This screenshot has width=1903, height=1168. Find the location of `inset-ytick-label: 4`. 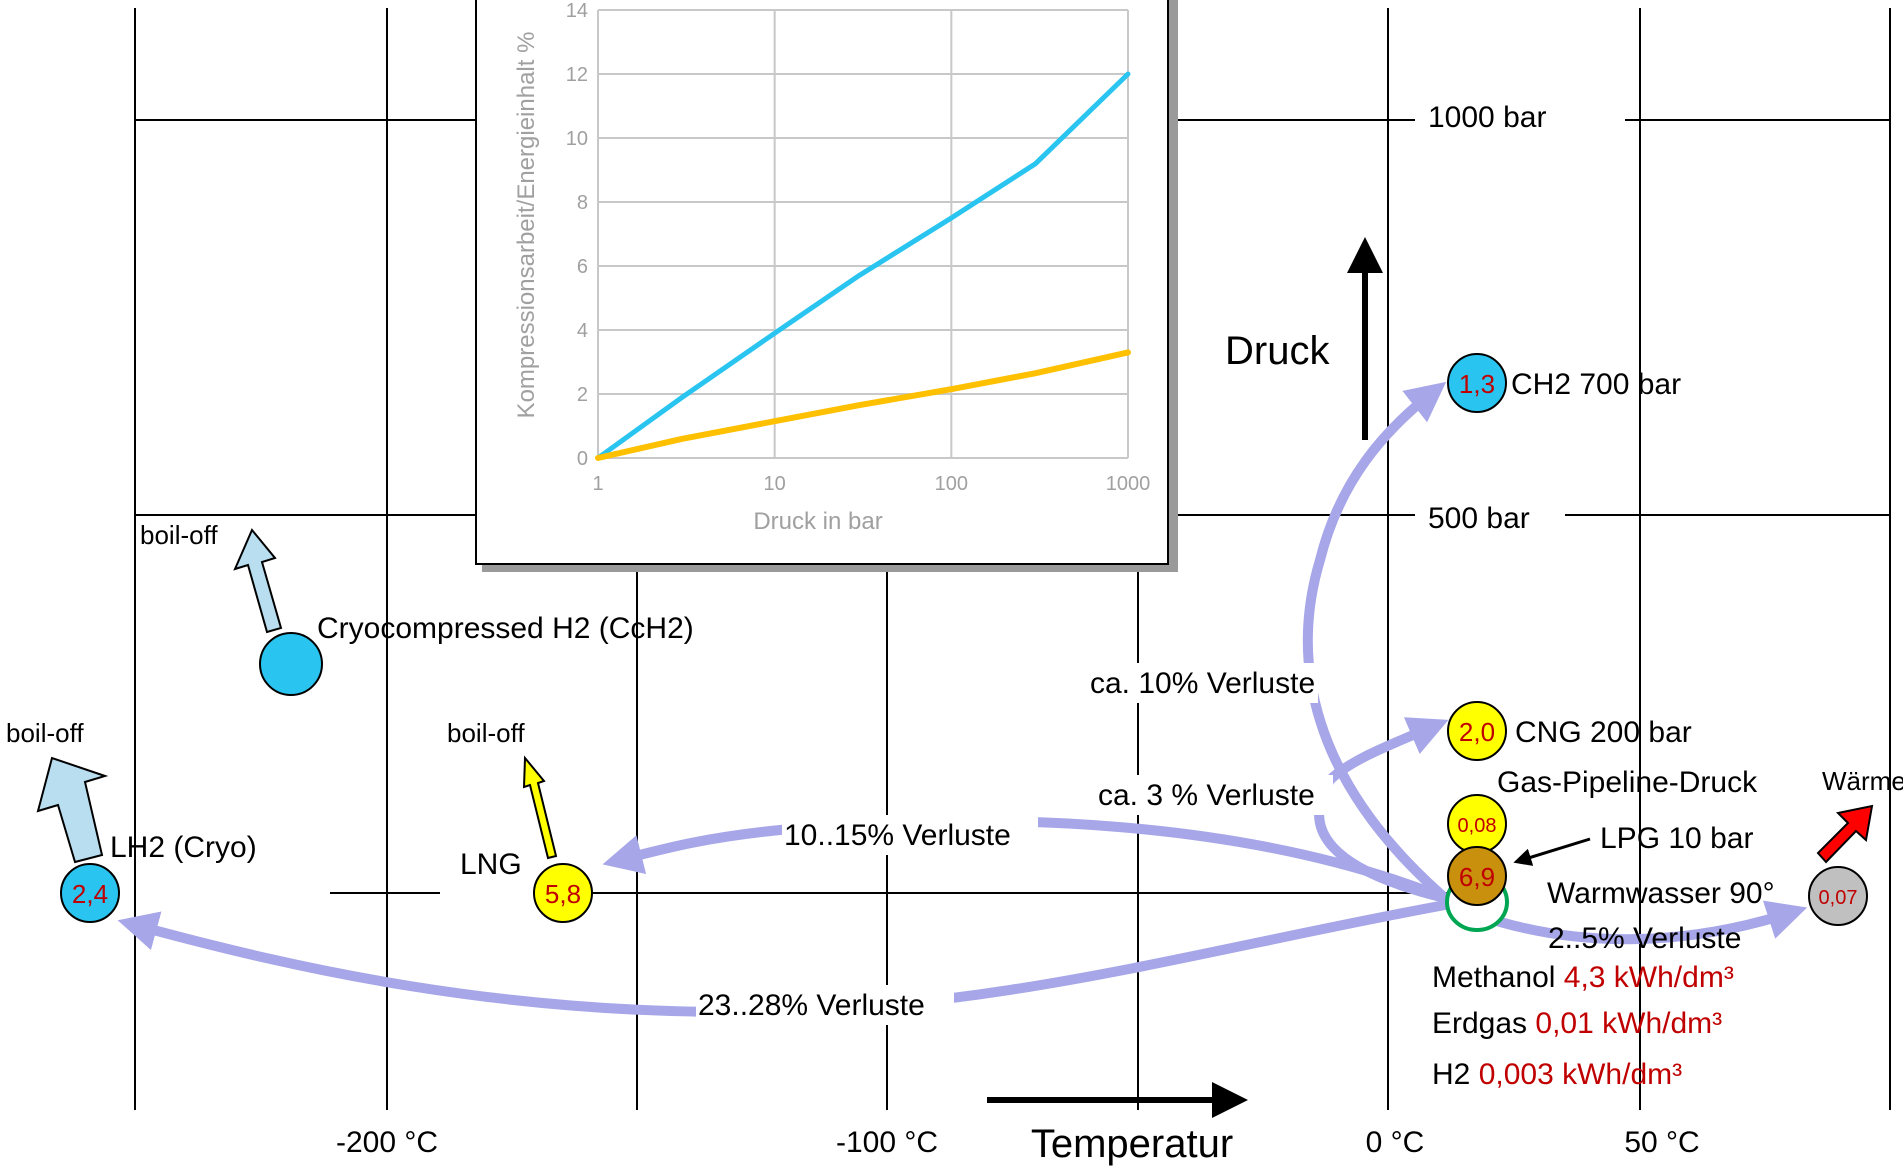

inset-ytick-label: 4 is located at coordinates (582, 331).